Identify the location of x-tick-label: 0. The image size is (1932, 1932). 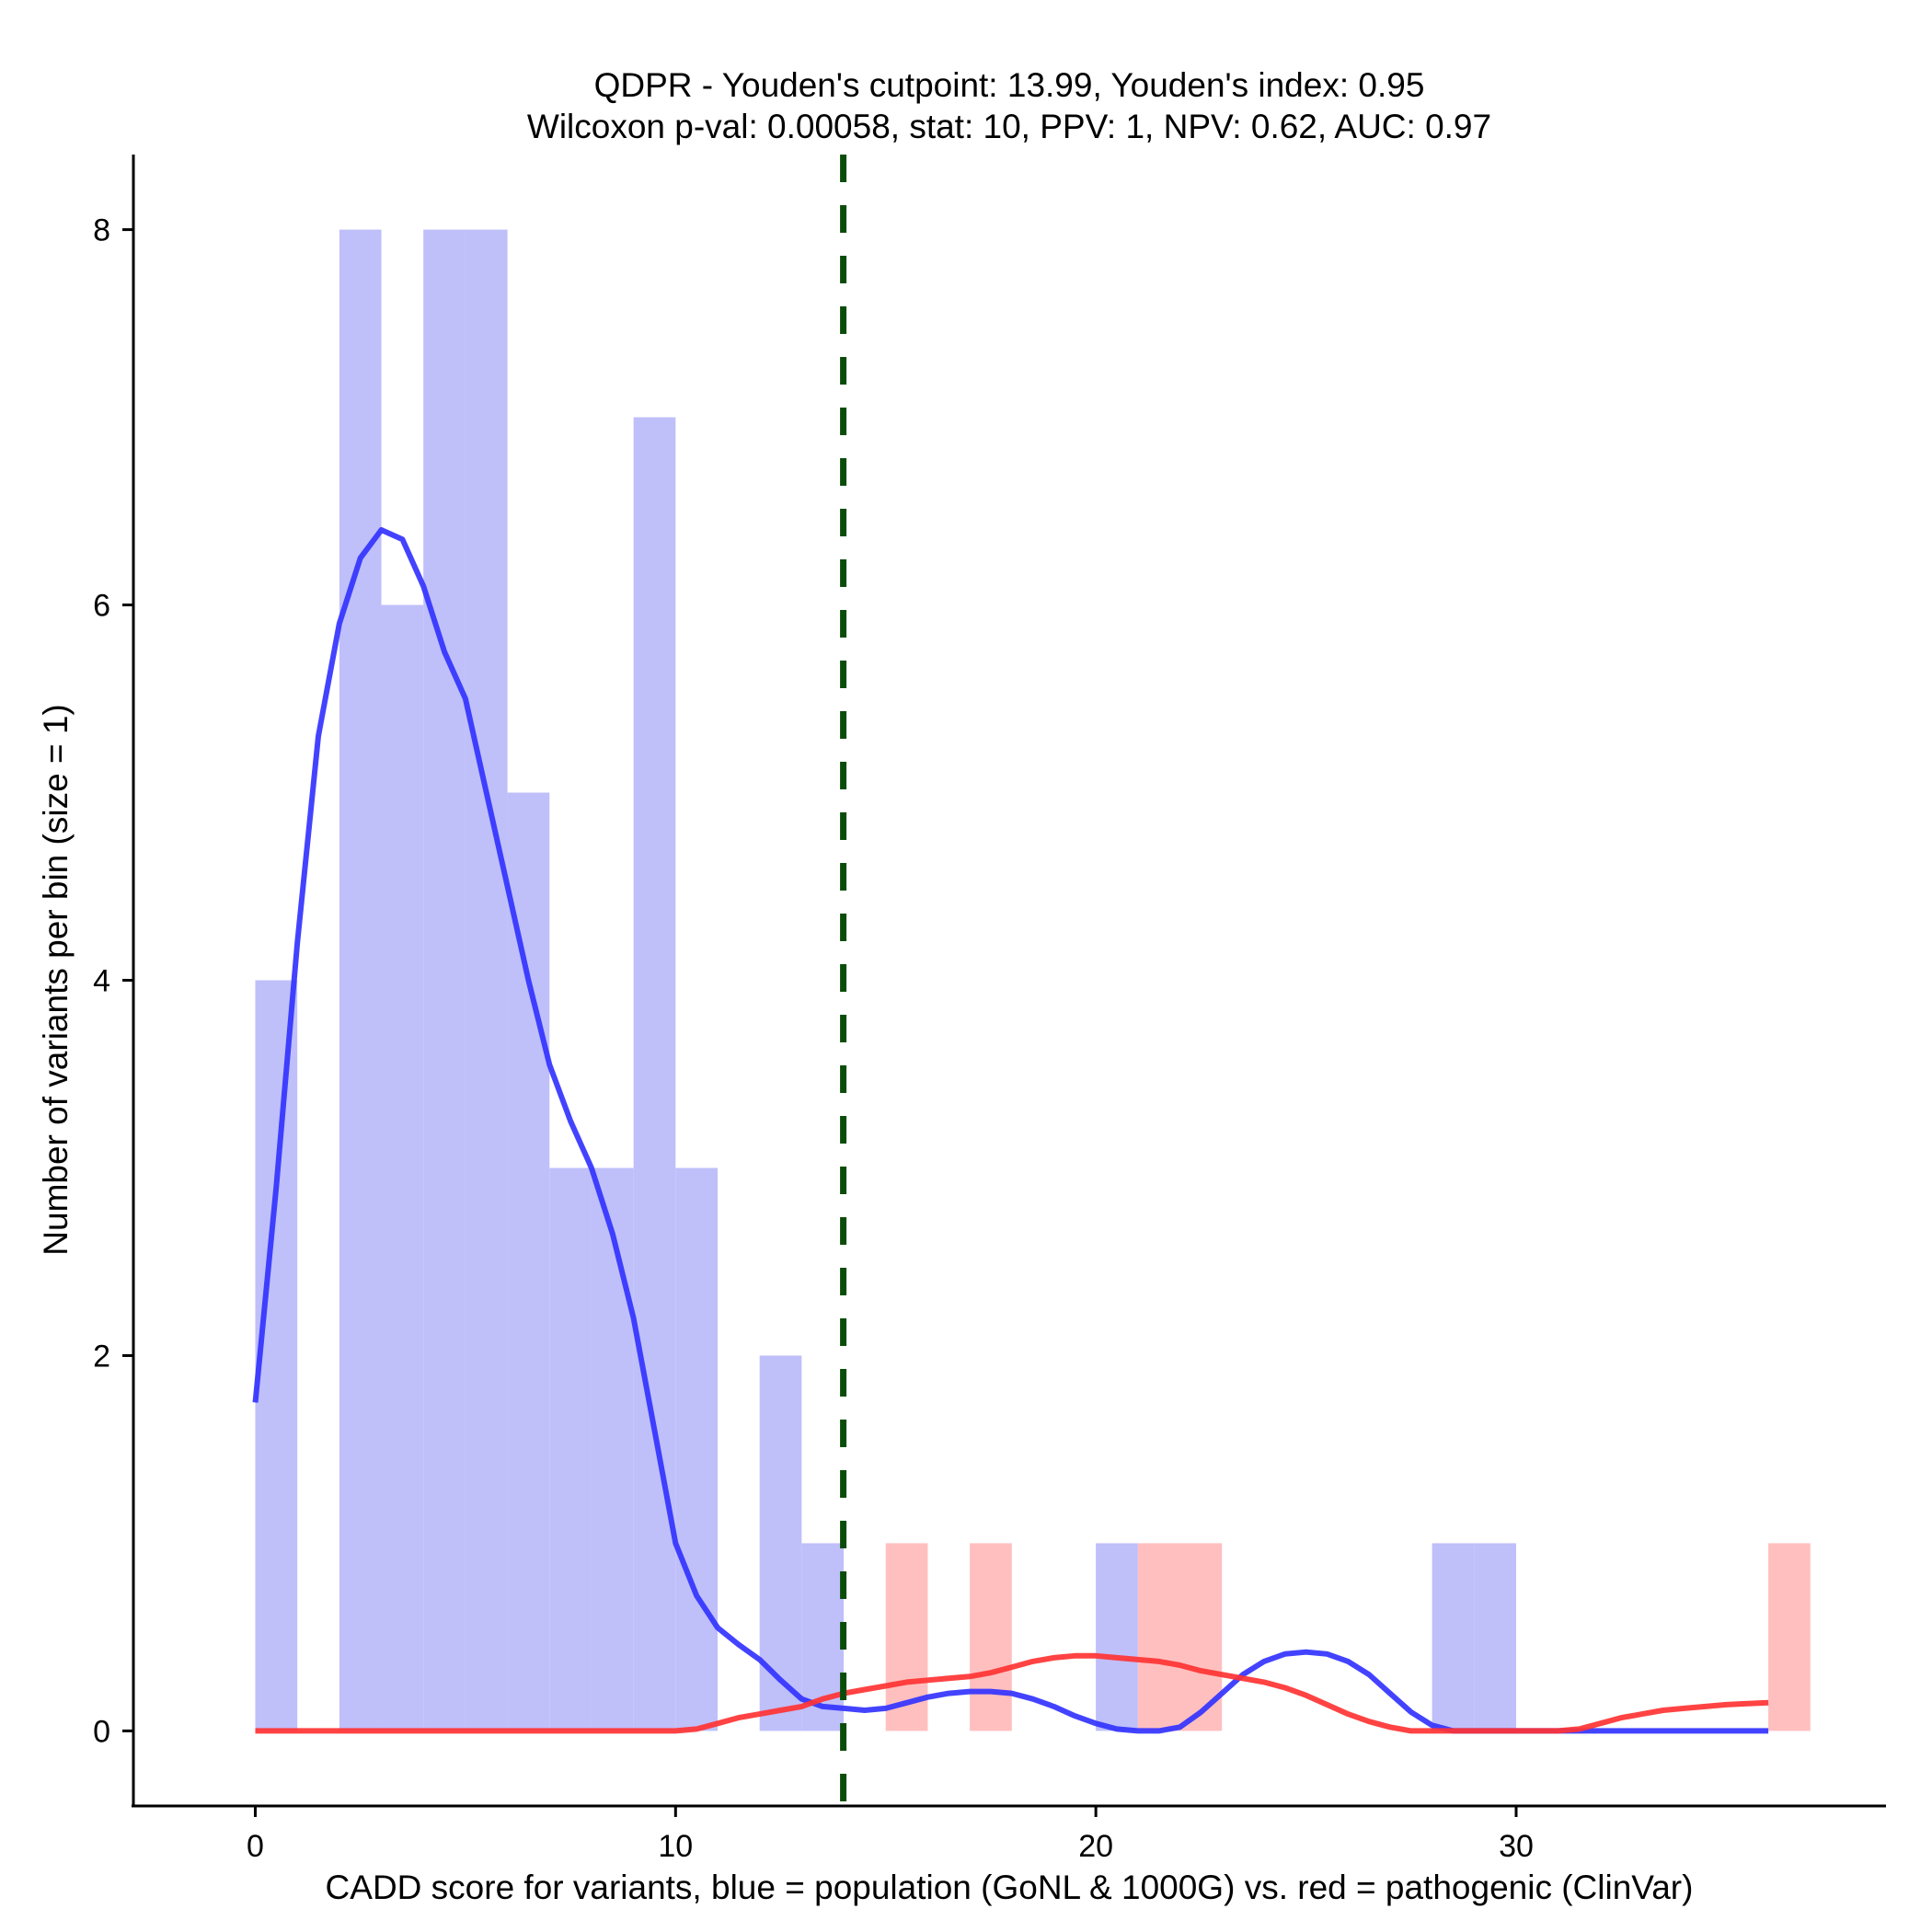
(255, 1846).